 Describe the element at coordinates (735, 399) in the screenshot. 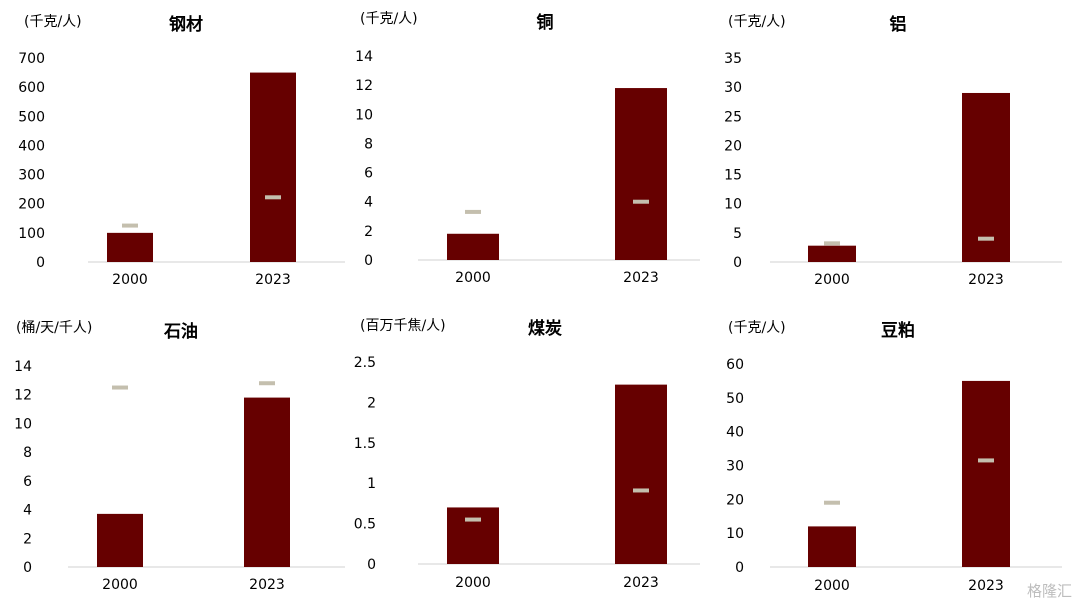

I see `y-tick-label: 50` at that location.